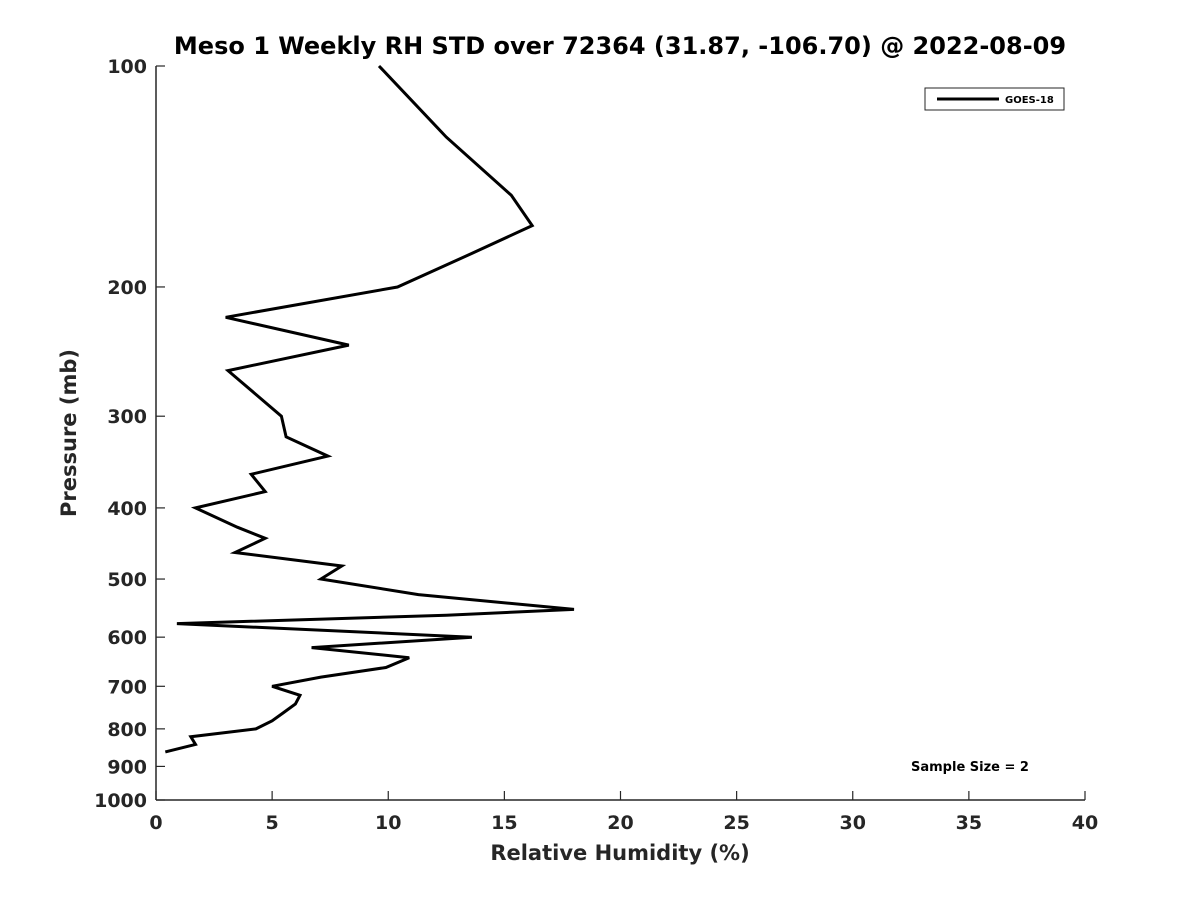 This screenshot has height=900, width=1200. What do you see at coordinates (619, 853) in the screenshot?
I see `x-axis-label: Relative Humidity (%)` at bounding box center [619, 853].